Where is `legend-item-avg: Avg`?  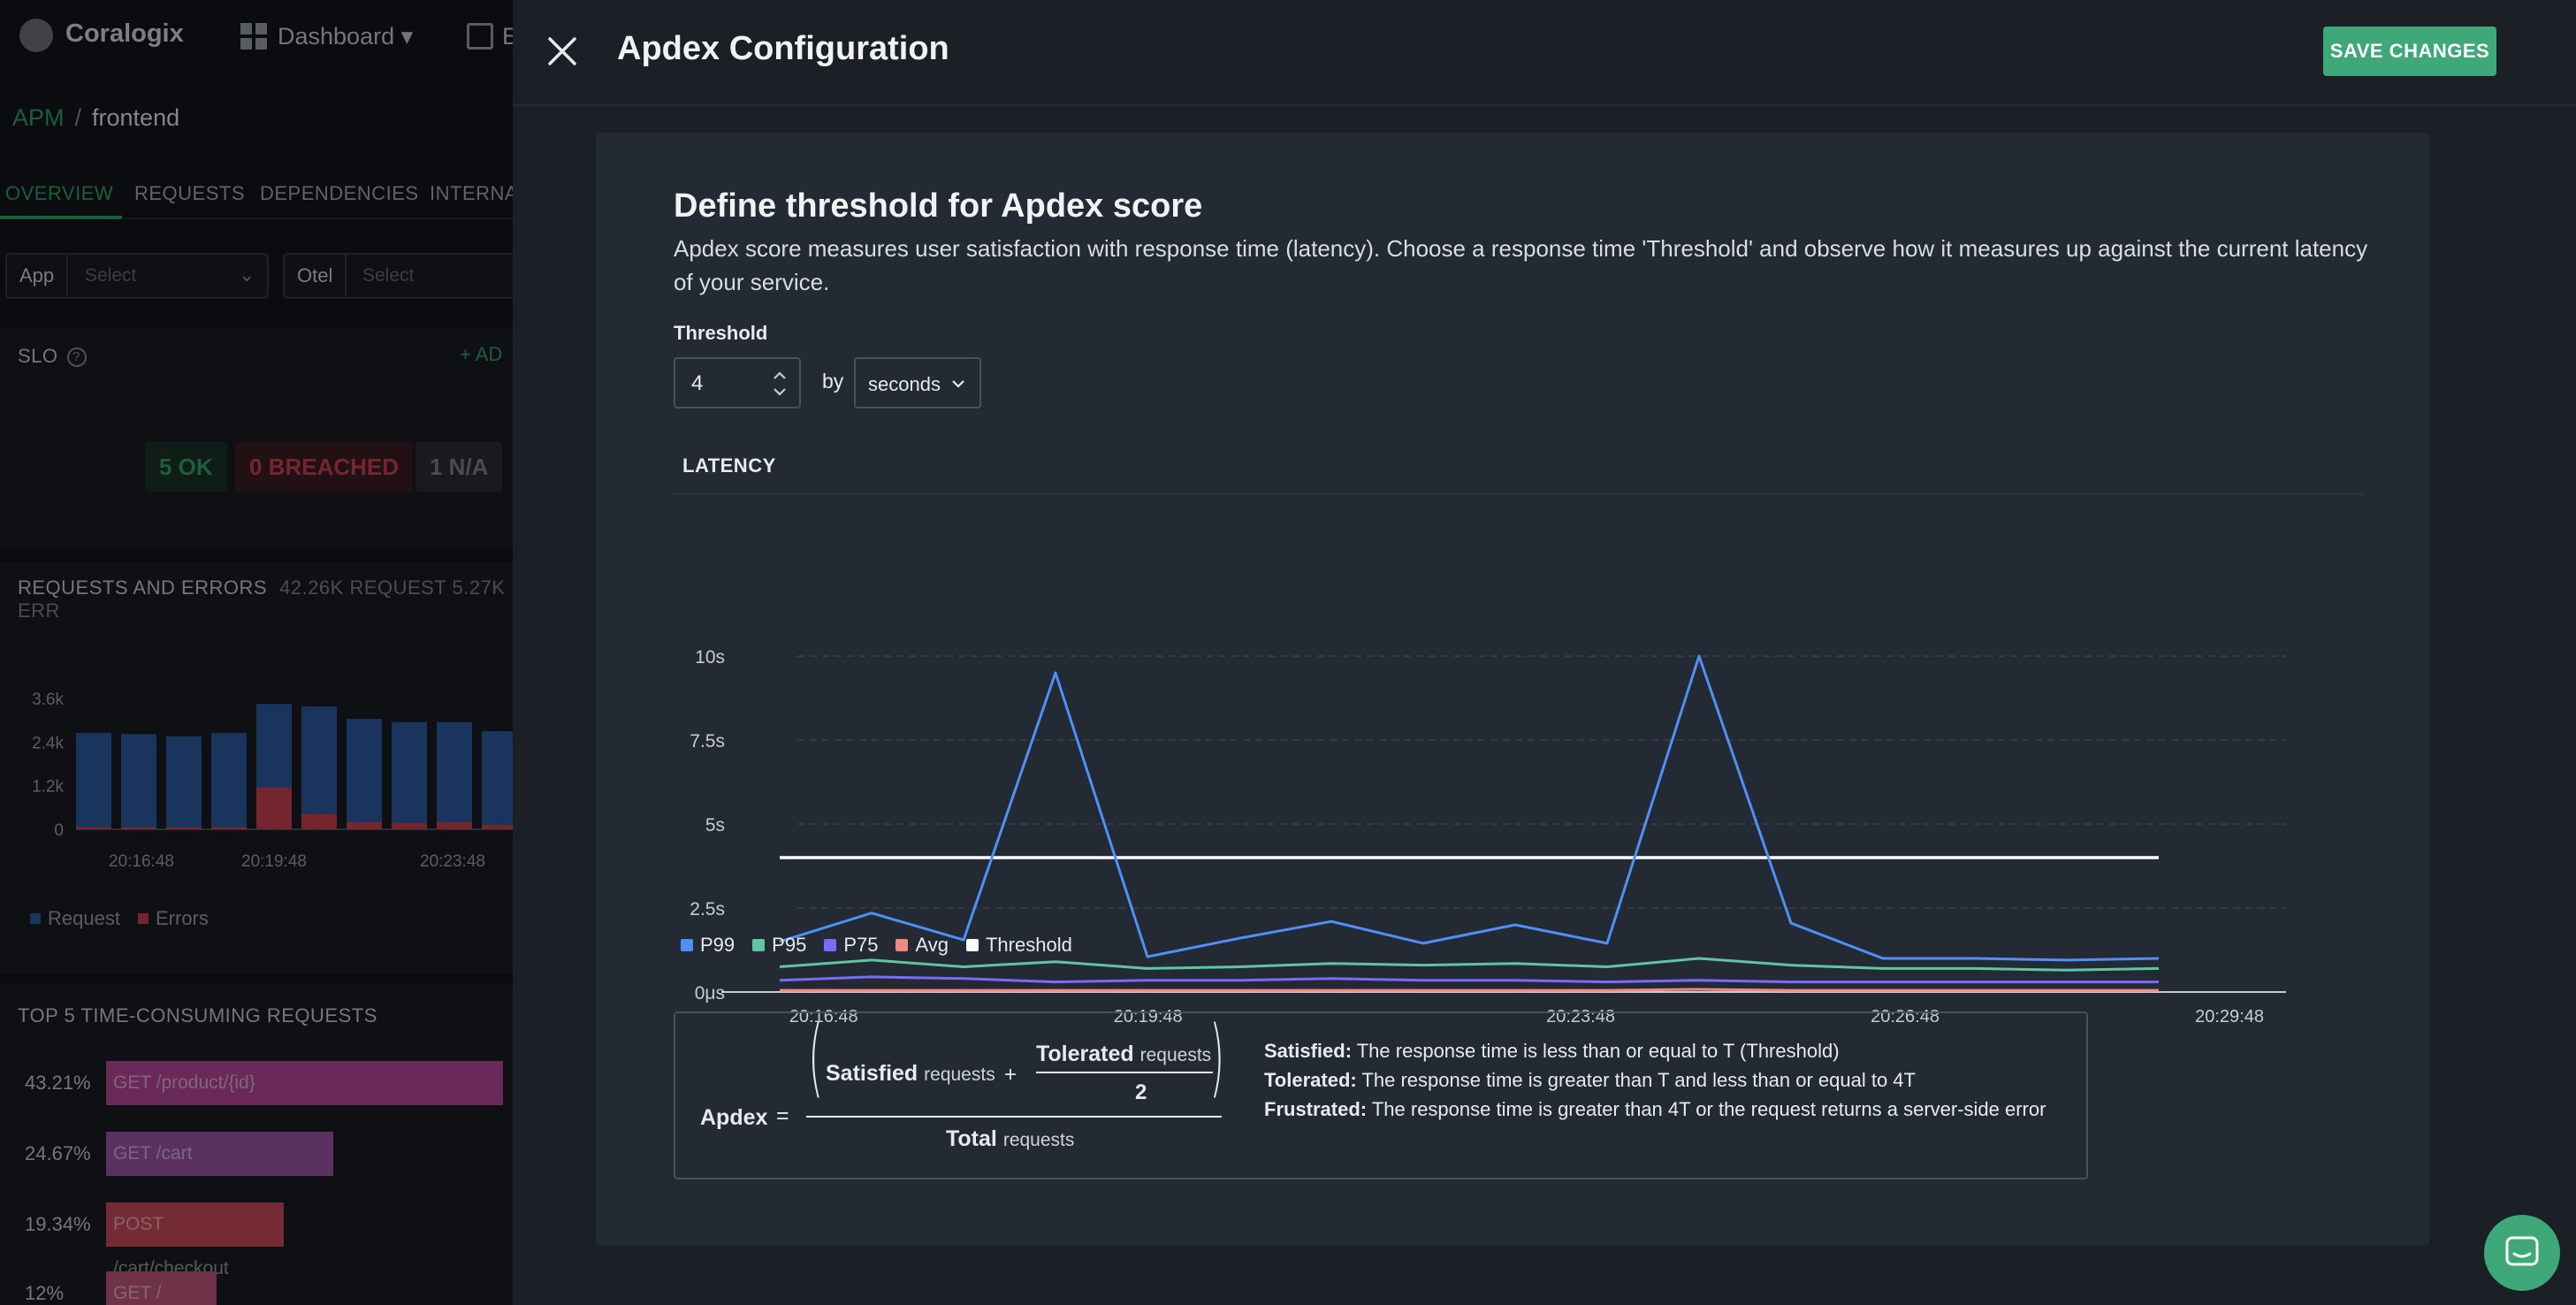 legend-item-avg: Avg is located at coordinates (922, 946).